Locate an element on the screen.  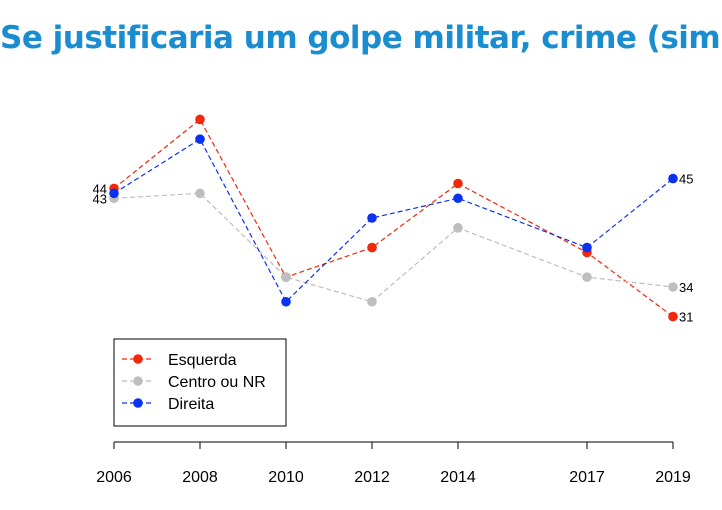
legend-label-centro-ou-nr: Centro ou NR is located at coordinates (217, 382).